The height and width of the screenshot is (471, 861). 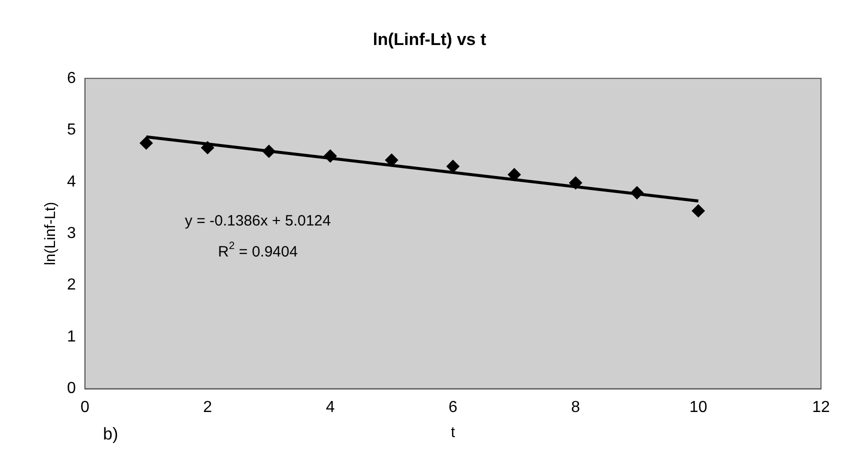 What do you see at coordinates (71, 233) in the screenshot?
I see `y-tick-label: 3` at bounding box center [71, 233].